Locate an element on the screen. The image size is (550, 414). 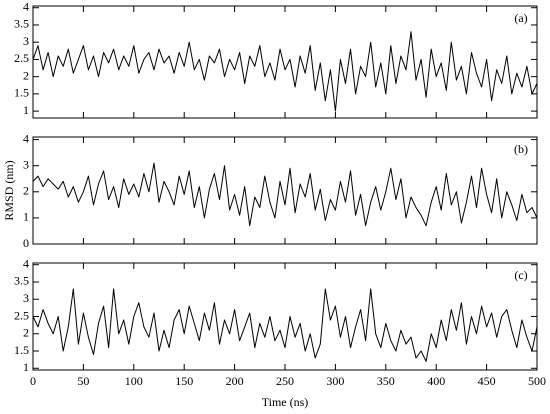
x-axis-label: Time (ns) is located at coordinates (285, 402).